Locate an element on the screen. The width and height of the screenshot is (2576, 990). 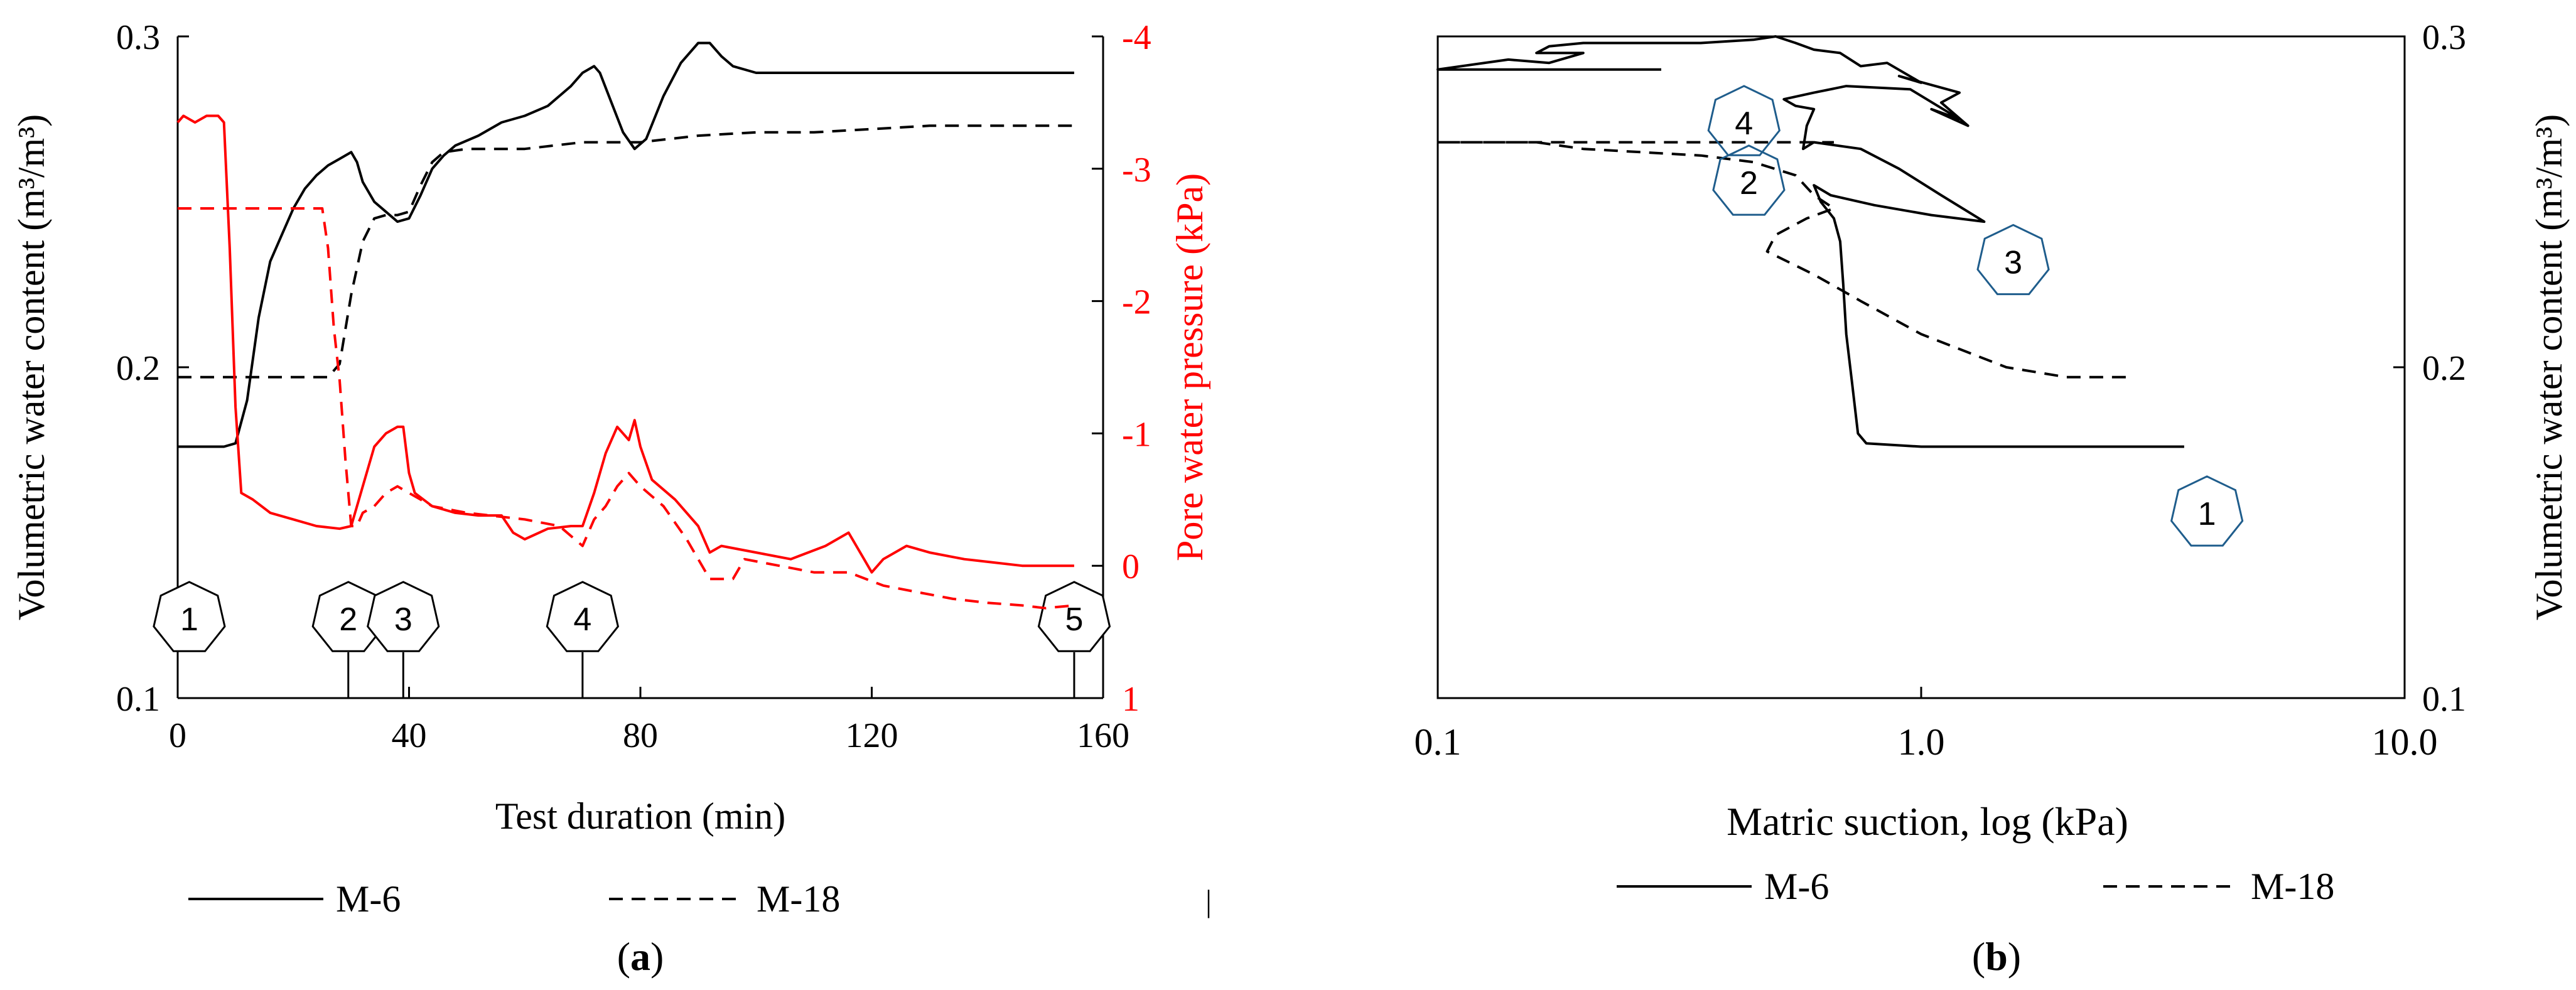
a-left-tick-label: 0.3 is located at coordinates (138, 37).